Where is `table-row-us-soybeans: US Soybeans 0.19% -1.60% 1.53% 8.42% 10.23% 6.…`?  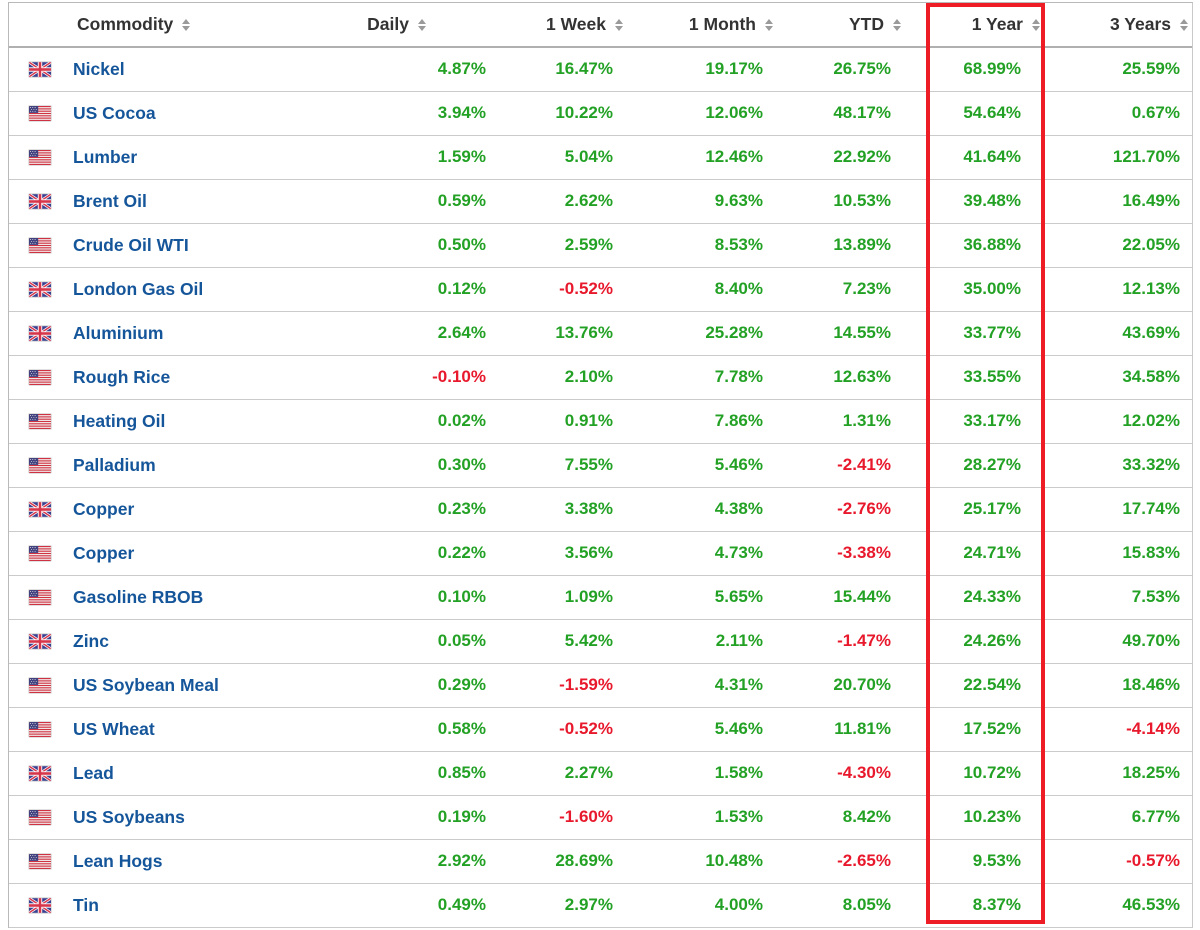 table-row-us-soybeans: US Soybeans 0.19% -1.60% 1.53% 8.42% 10.23% 6.… is located at coordinates (600, 816).